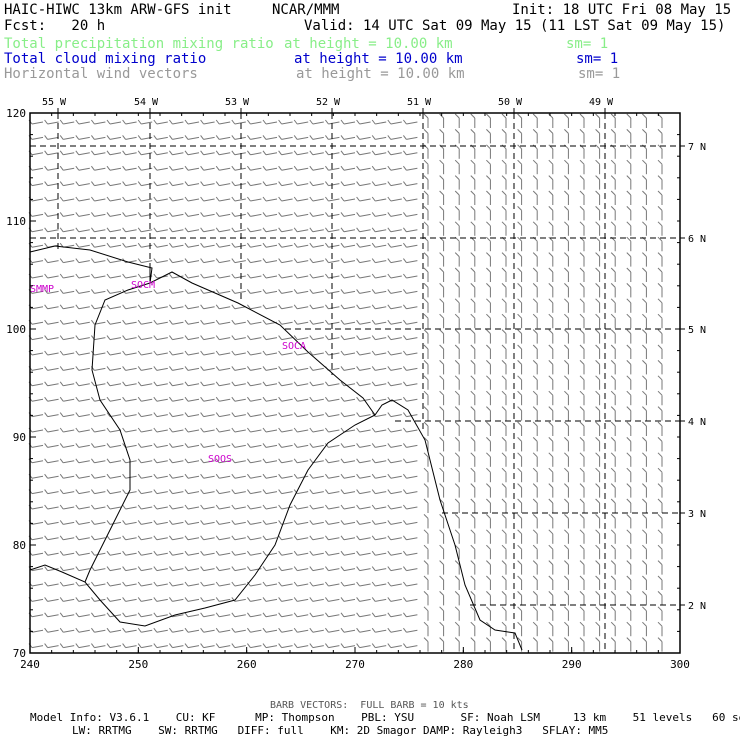 This screenshot has width=740, height=740. I want to click on y-tick-label: 80, so click(19, 545).